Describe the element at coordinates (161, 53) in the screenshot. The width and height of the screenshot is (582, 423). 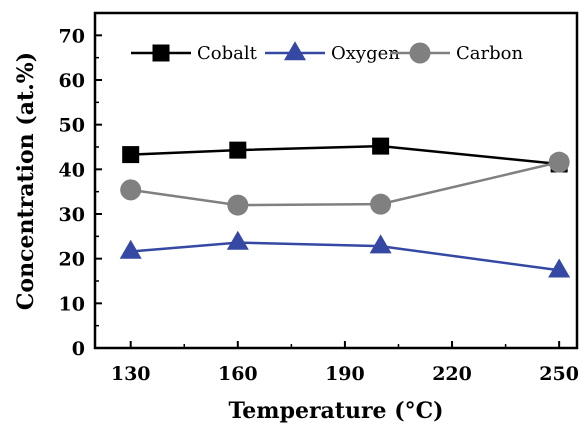
I see `legend-marker-cobalt` at that location.